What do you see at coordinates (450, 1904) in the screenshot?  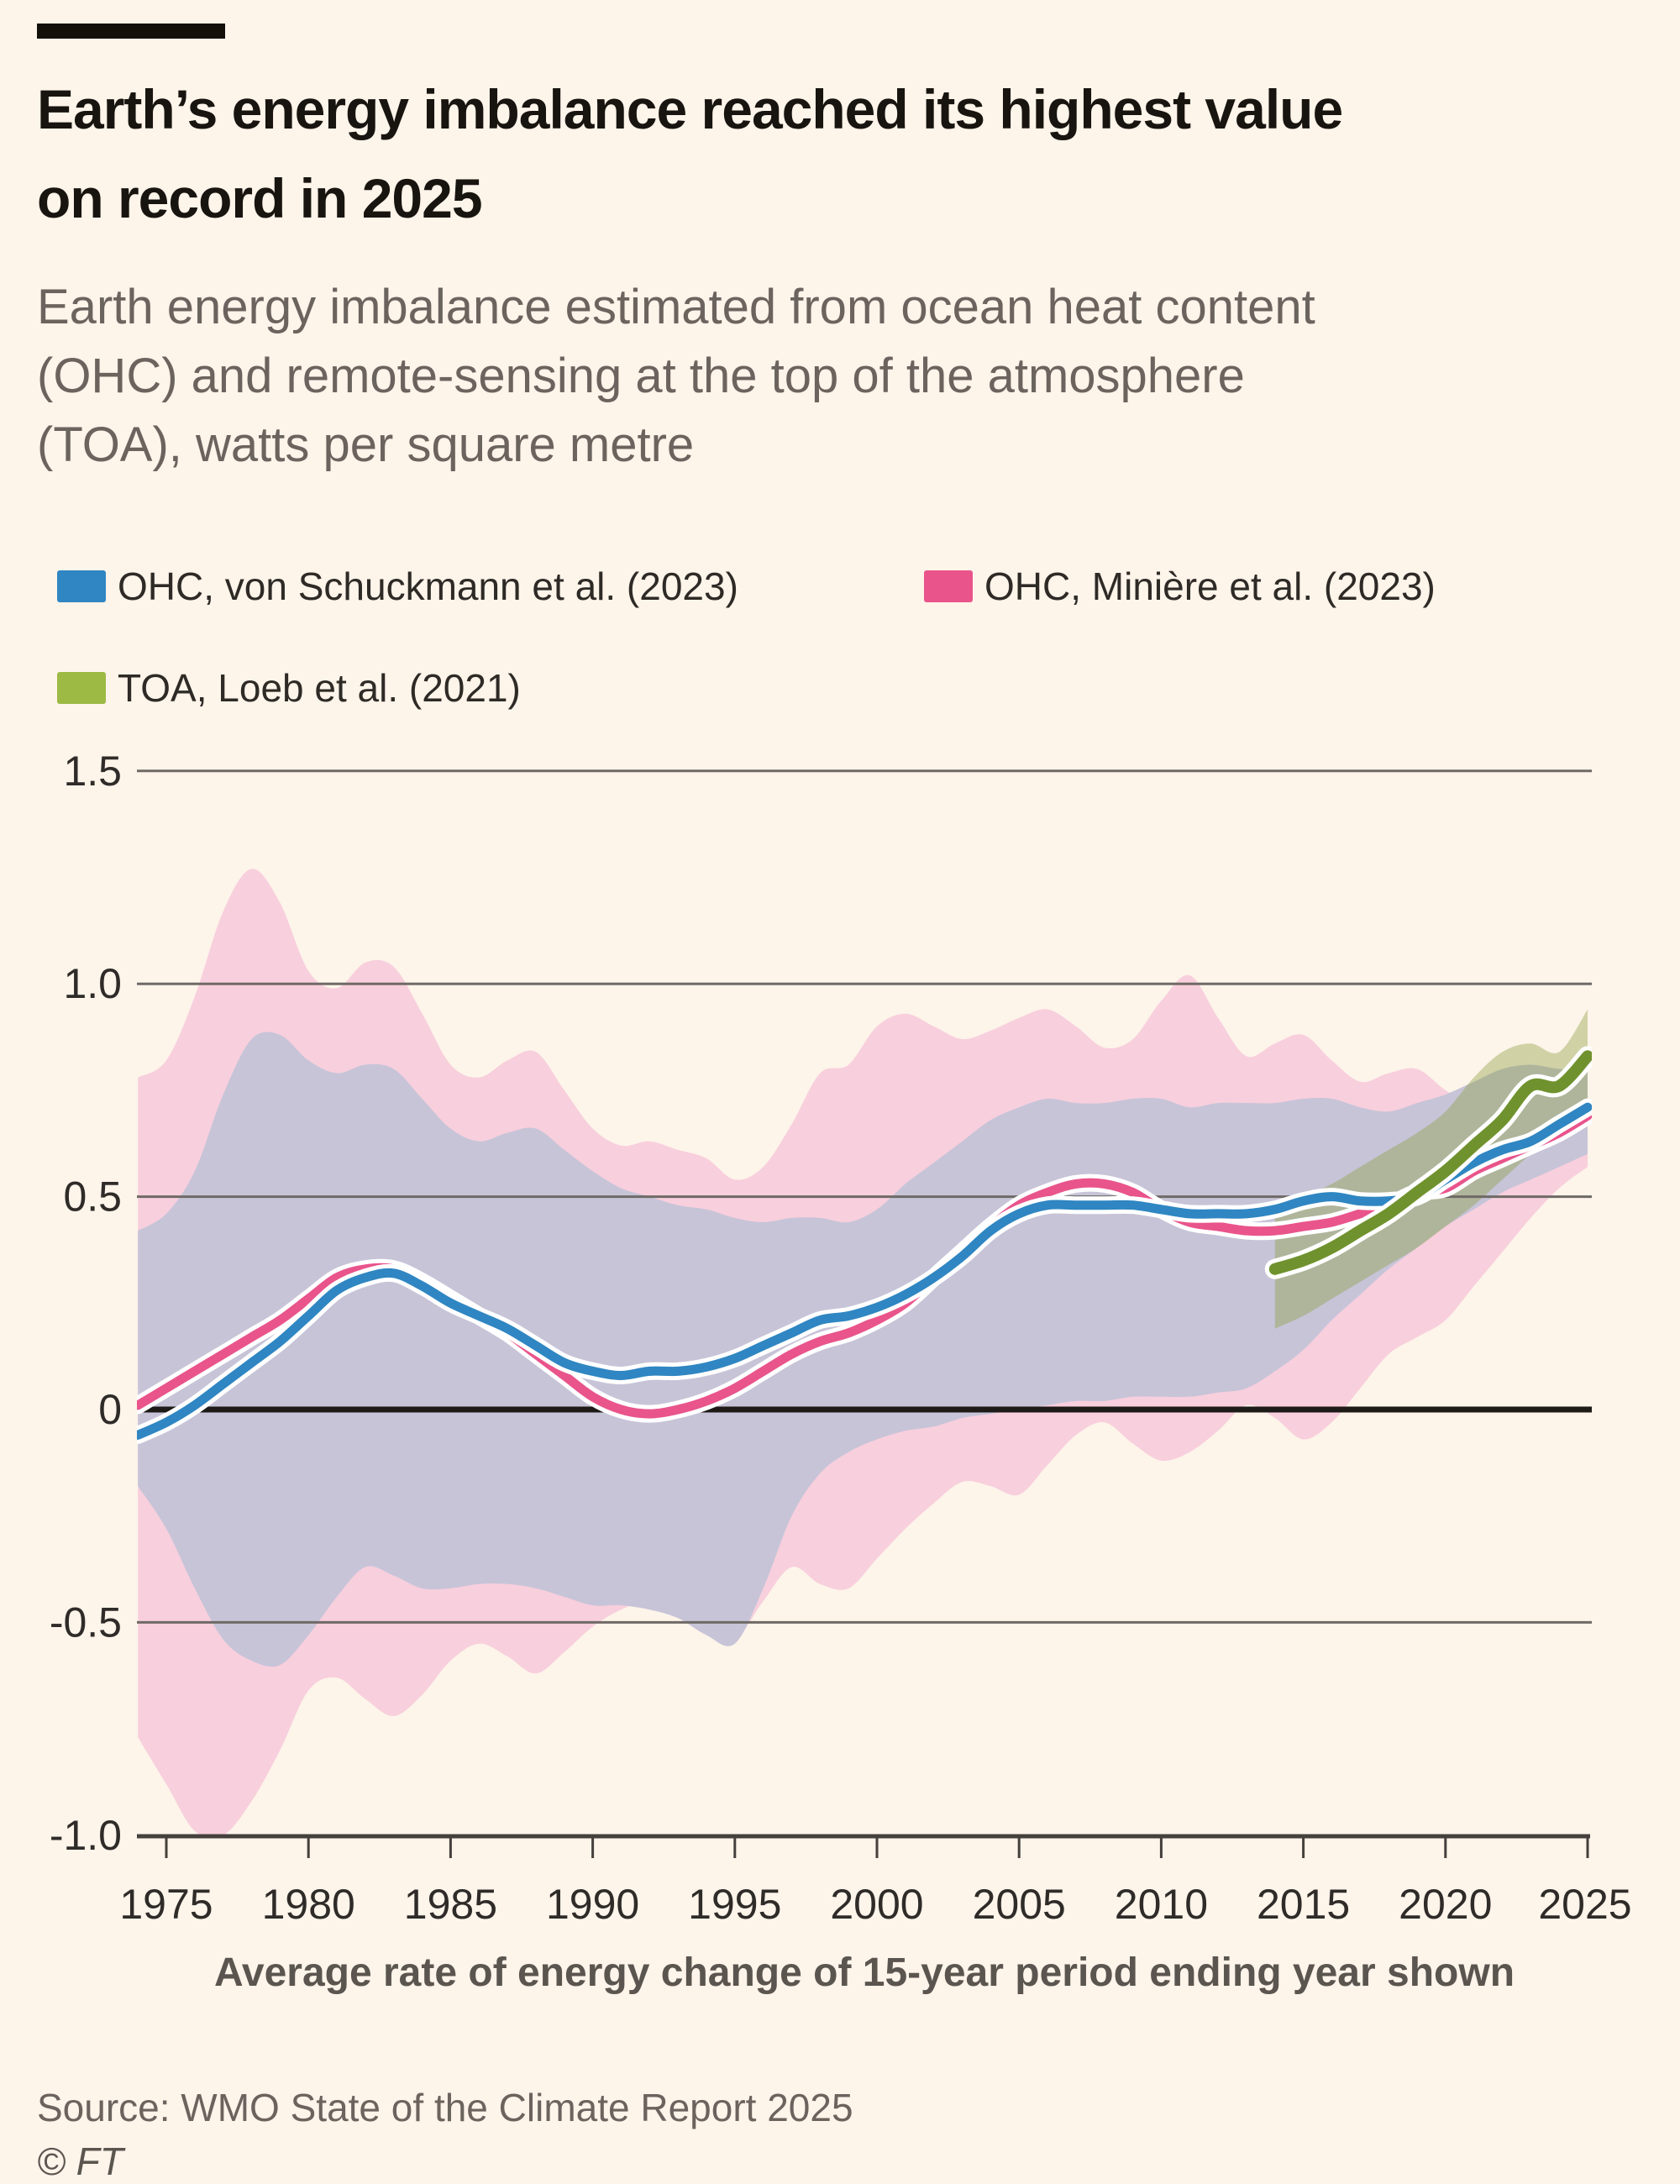 I see `x-tick-label: 1985` at bounding box center [450, 1904].